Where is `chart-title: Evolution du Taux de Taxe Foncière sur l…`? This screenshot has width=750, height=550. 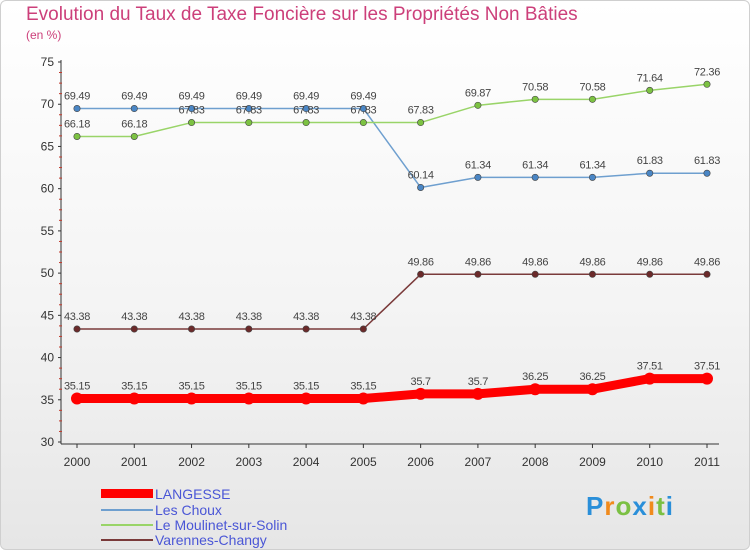 chart-title: Evolution du Taux de Taxe Foncière sur l… is located at coordinates (302, 14).